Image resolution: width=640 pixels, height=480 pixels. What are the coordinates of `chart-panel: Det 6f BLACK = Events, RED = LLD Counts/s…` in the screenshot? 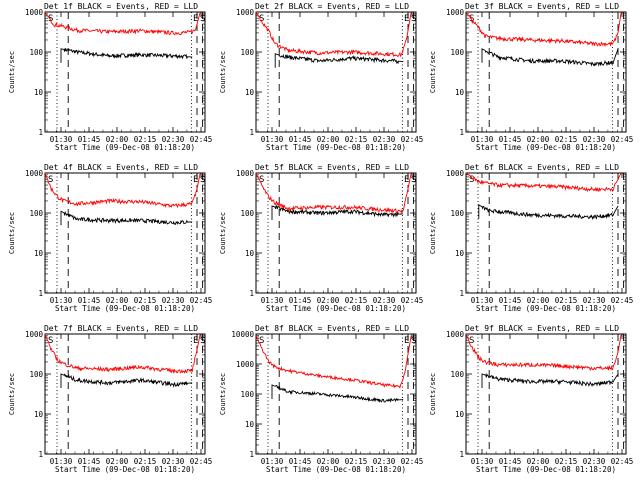 It's located at (531, 238).